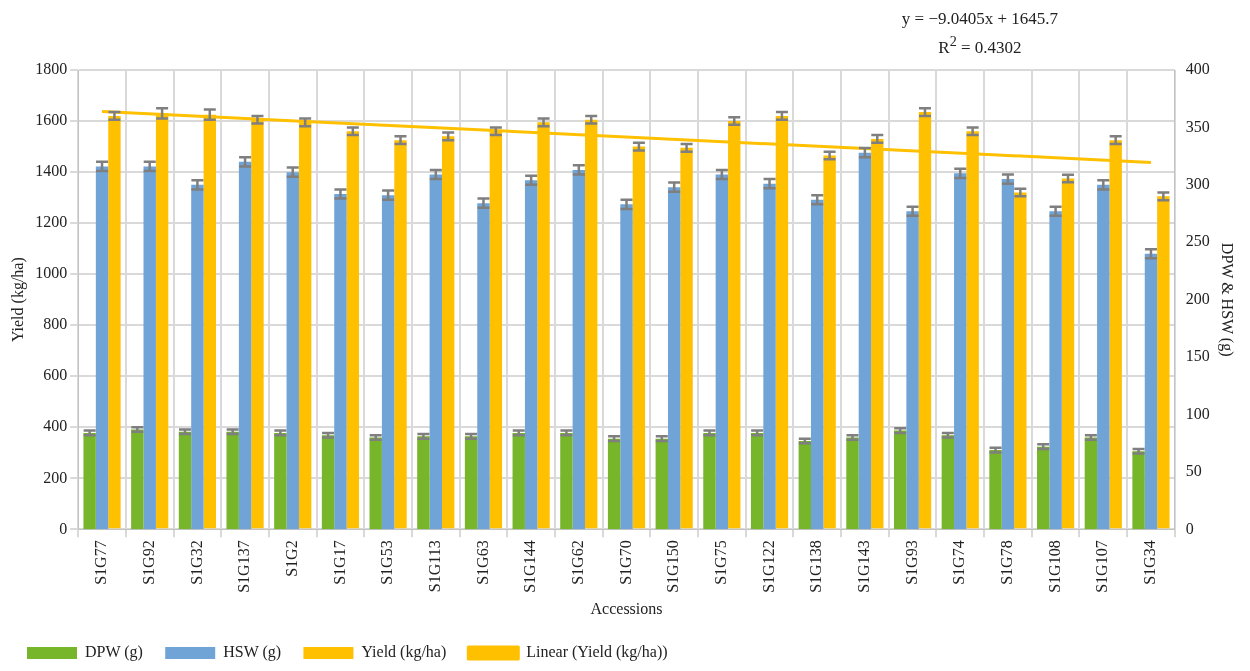 This screenshot has height=671, width=1250. Describe the element at coordinates (980, 45) in the screenshot. I see `text: R$^{2}$ = 0.4302` at that location.